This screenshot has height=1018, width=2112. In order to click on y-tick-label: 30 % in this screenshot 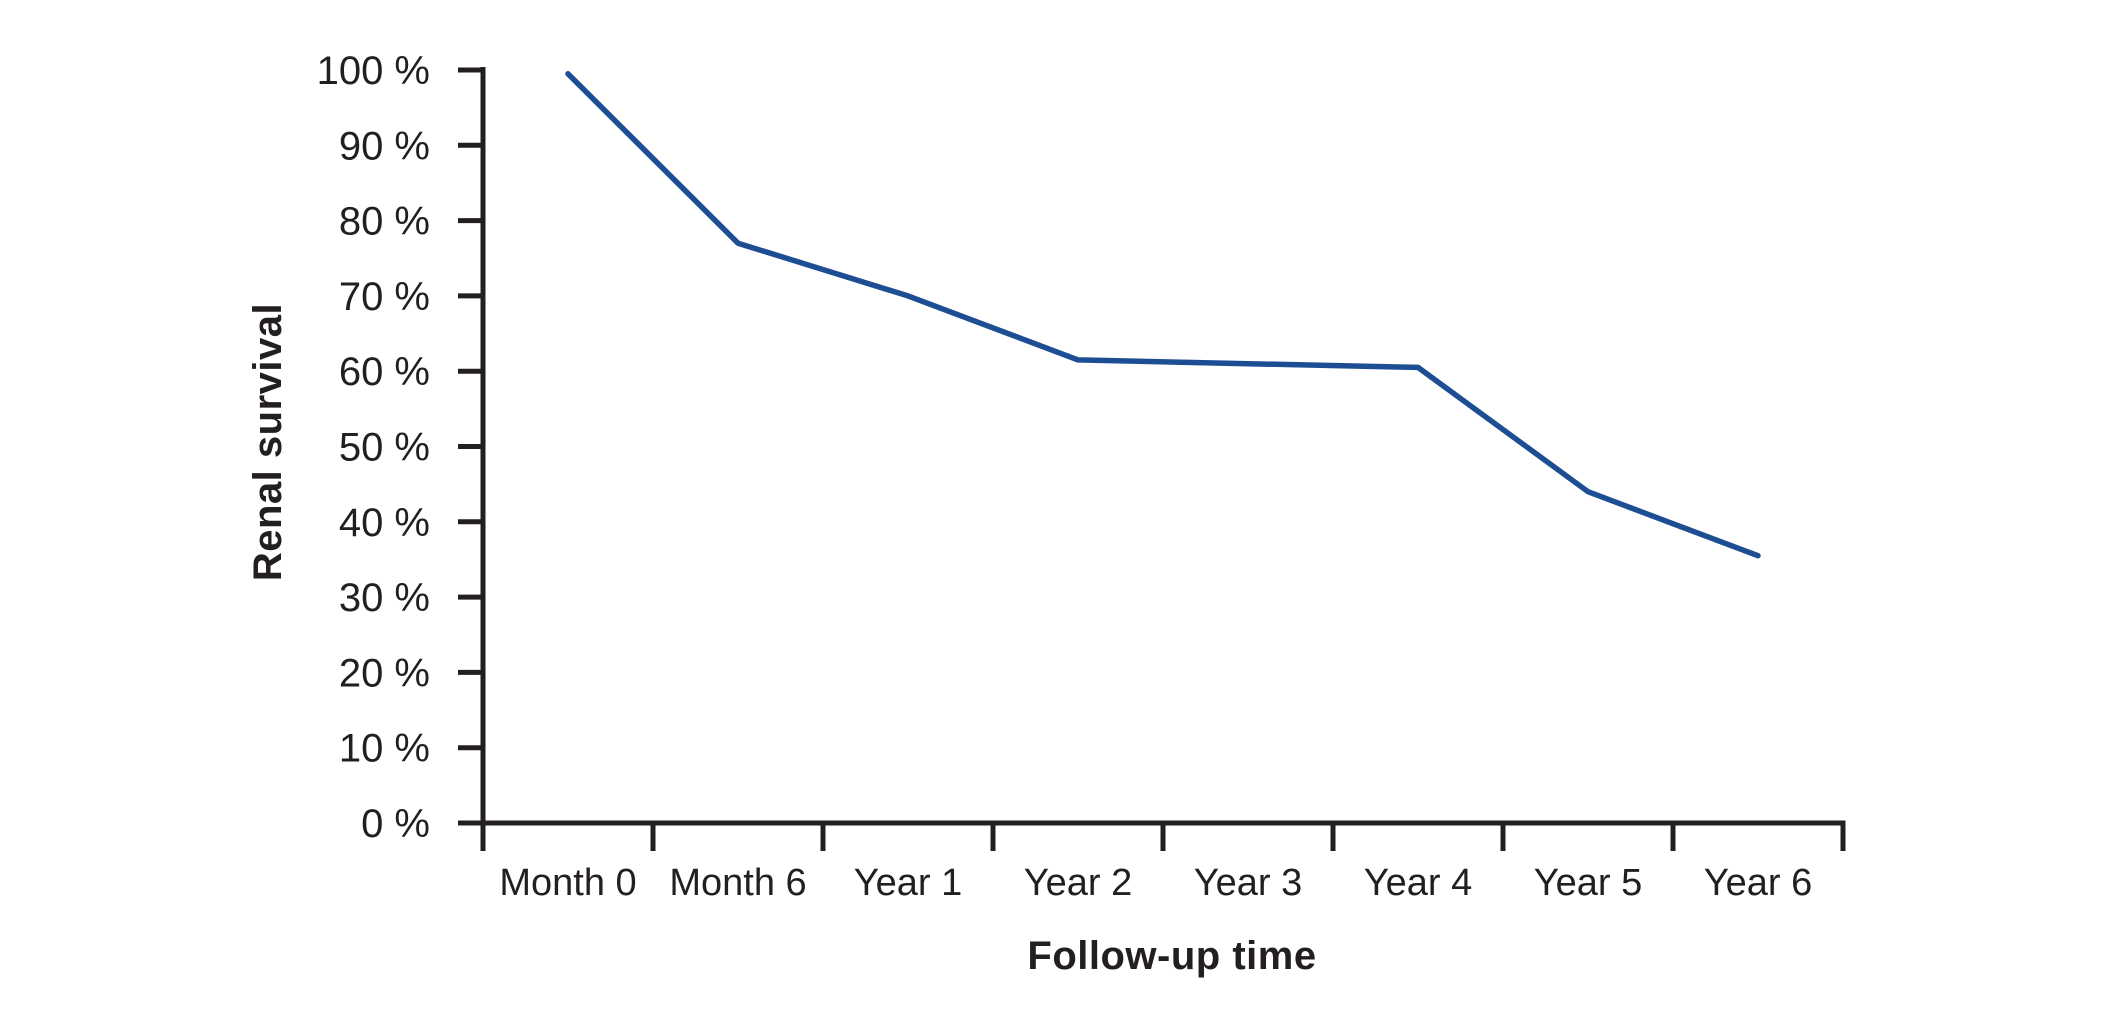, I will do `click(384, 598)`.